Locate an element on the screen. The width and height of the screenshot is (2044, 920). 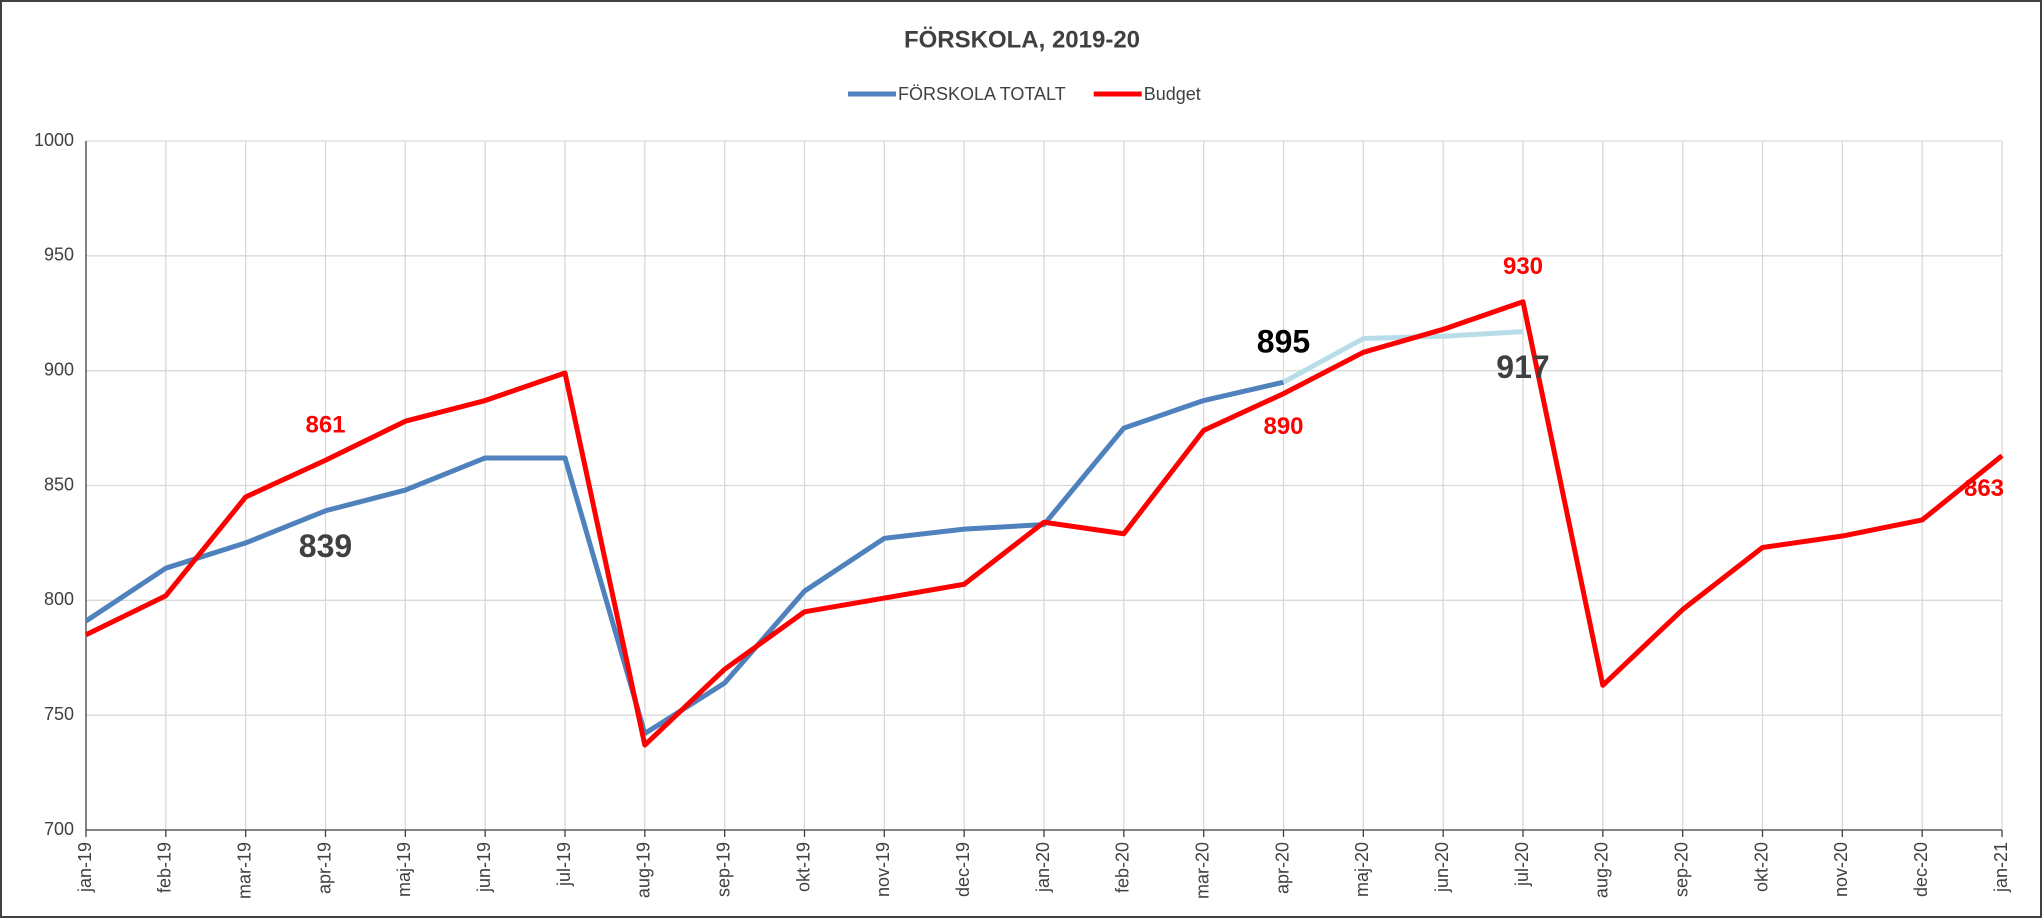
data-label: 839 is located at coordinates (325, 546).